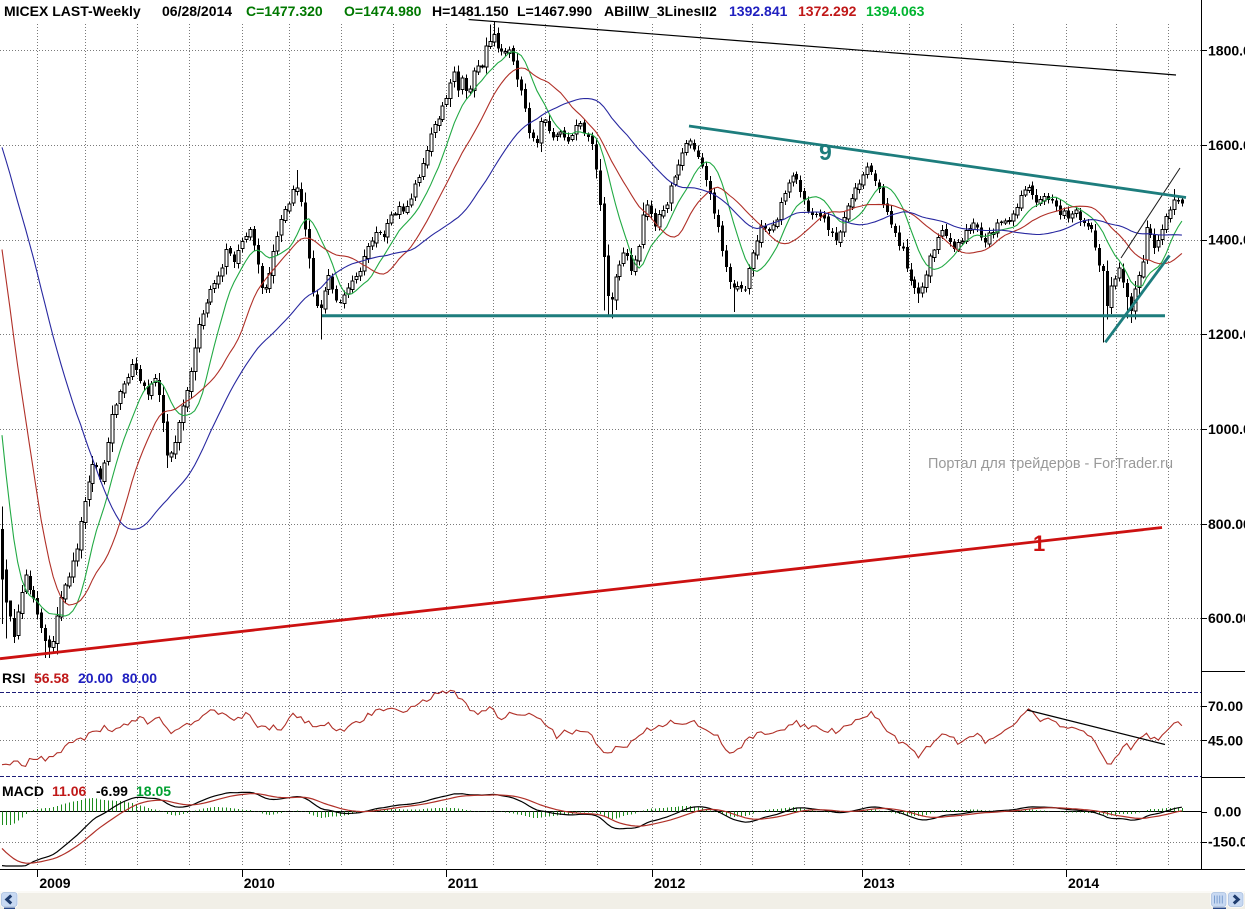 The width and height of the screenshot is (1245, 914). What do you see at coordinates (1226, 842) in the screenshot?
I see `svg-text: -150.0` at bounding box center [1226, 842].